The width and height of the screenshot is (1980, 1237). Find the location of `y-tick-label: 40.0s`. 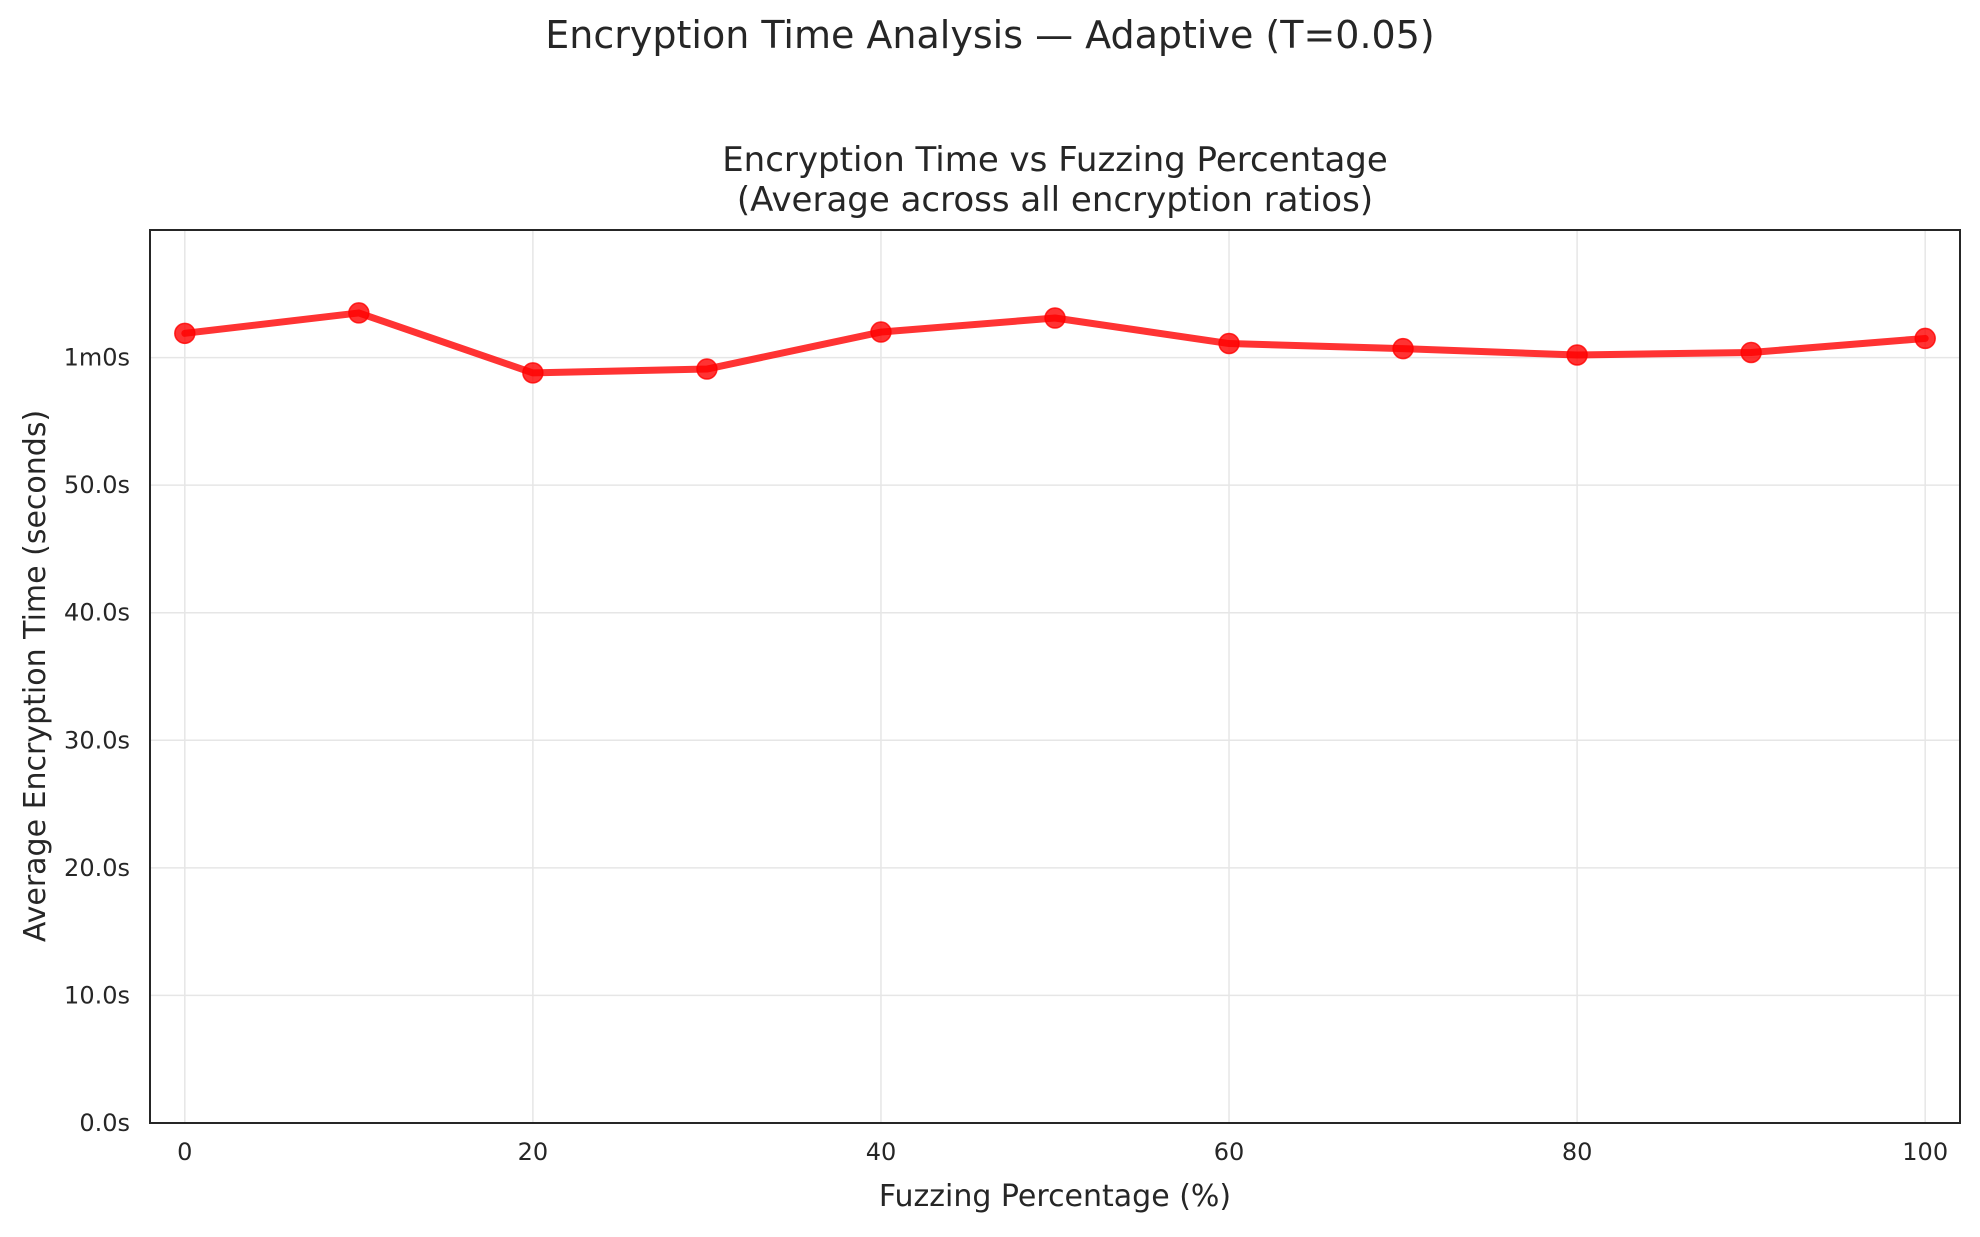

y-tick-label: 40.0s is located at coordinates (97, 613).